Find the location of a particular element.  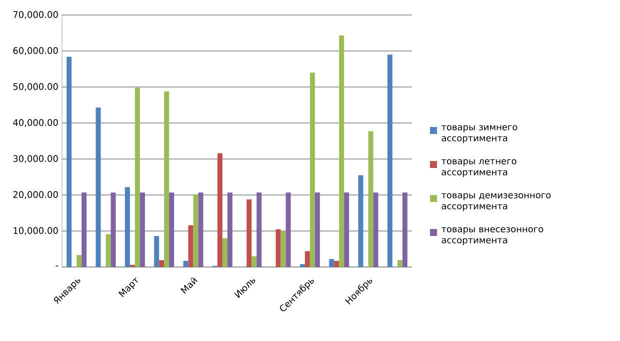

legend-label: товары зимнего ассортимента is located at coordinates (479, 134).